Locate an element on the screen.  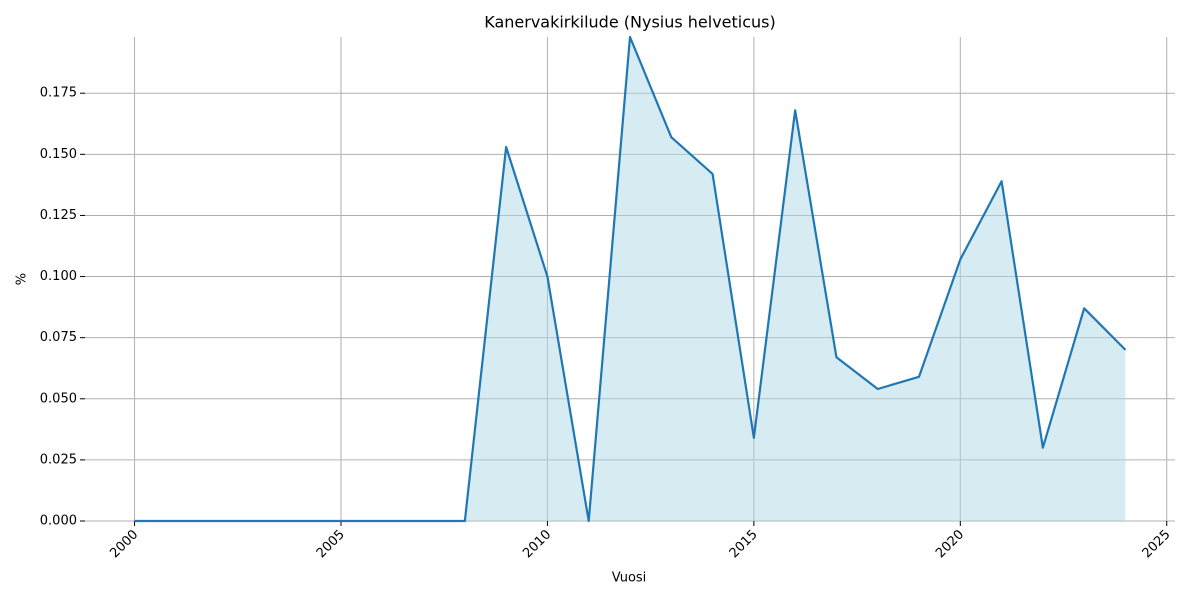
y-tick-label: 0.125 is located at coordinates (58, 215).